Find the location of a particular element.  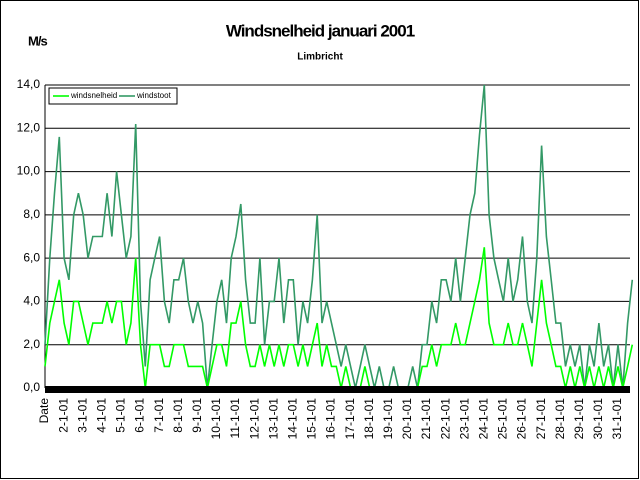

x-tick-label: 10-1-01 is located at coordinates (216, 419).